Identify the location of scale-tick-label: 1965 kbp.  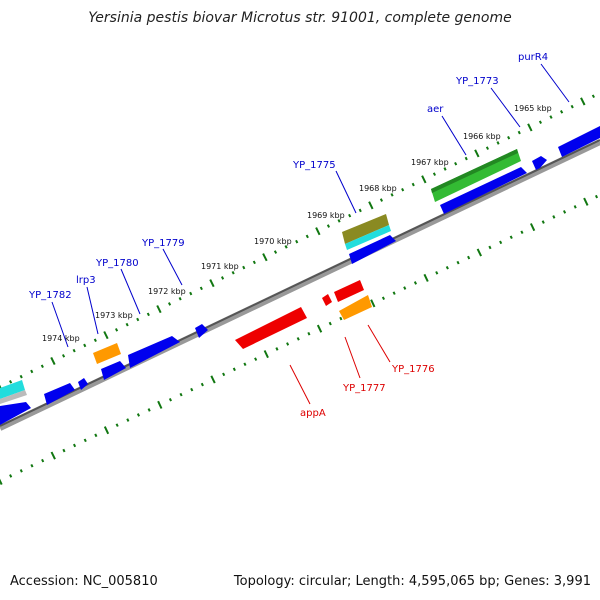
(533, 108).